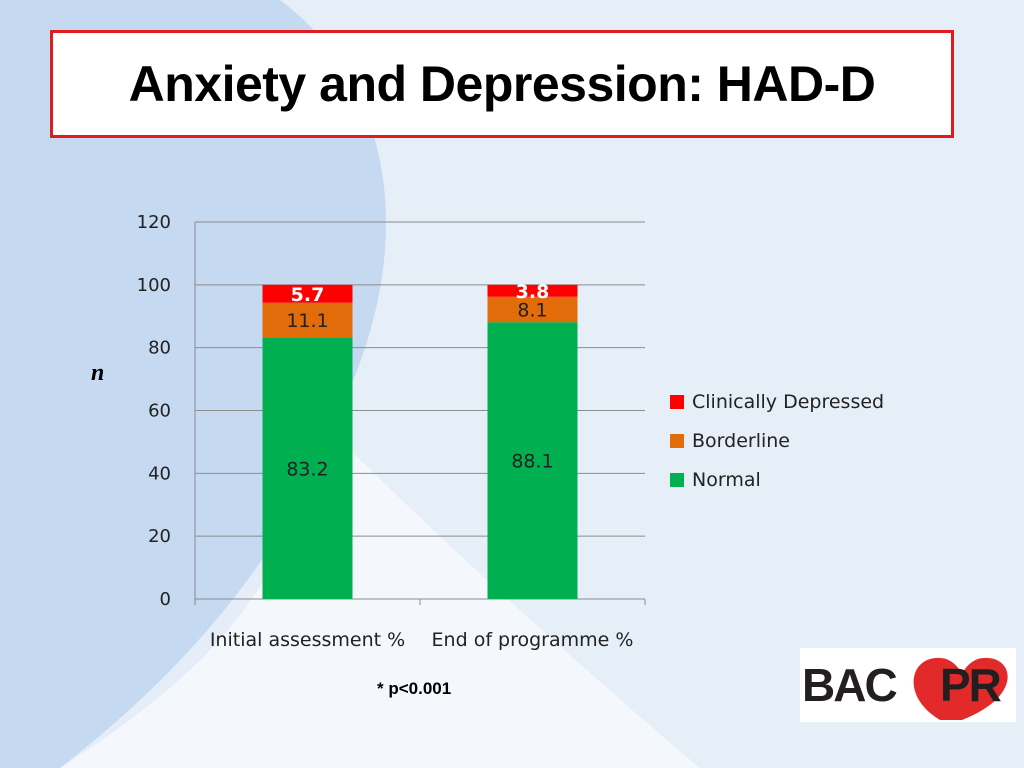 Image resolution: width=1024 pixels, height=768 pixels. What do you see at coordinates (741, 440) in the screenshot?
I see `legend-label: Borderline` at bounding box center [741, 440].